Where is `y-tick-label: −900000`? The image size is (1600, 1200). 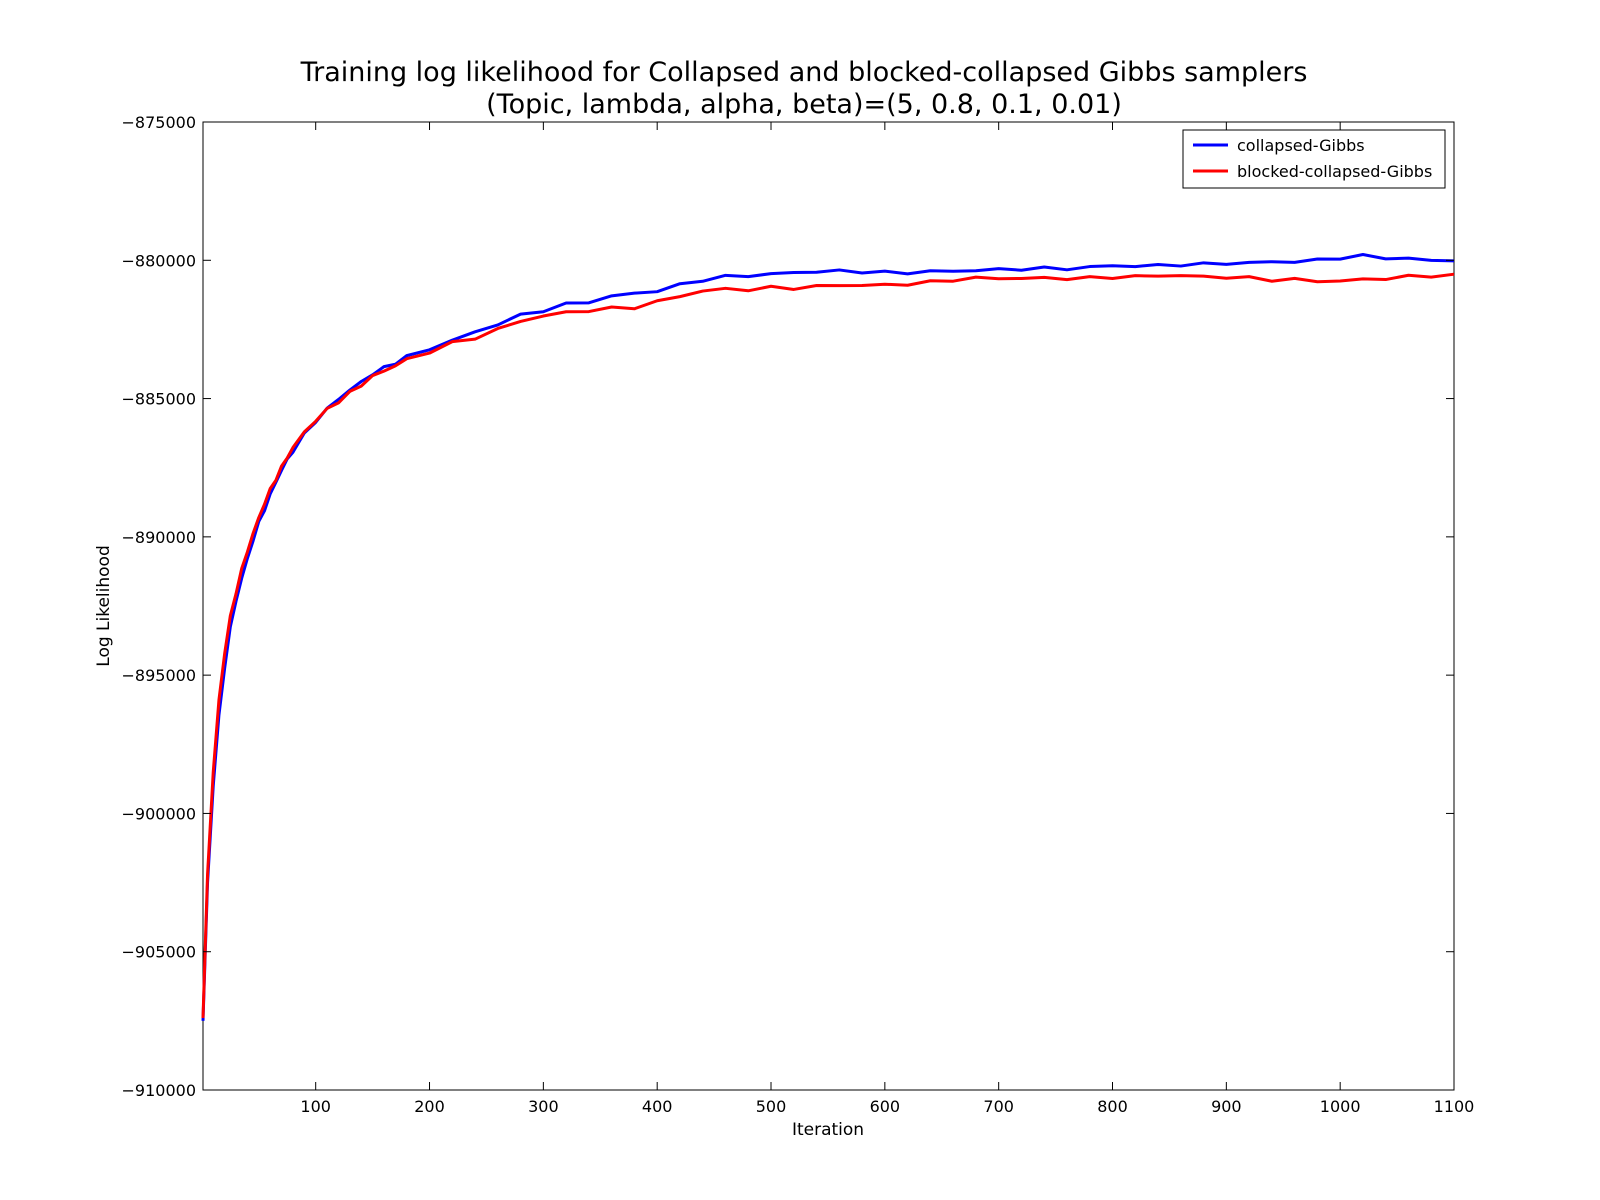 y-tick-label: −900000 is located at coordinates (159, 813).